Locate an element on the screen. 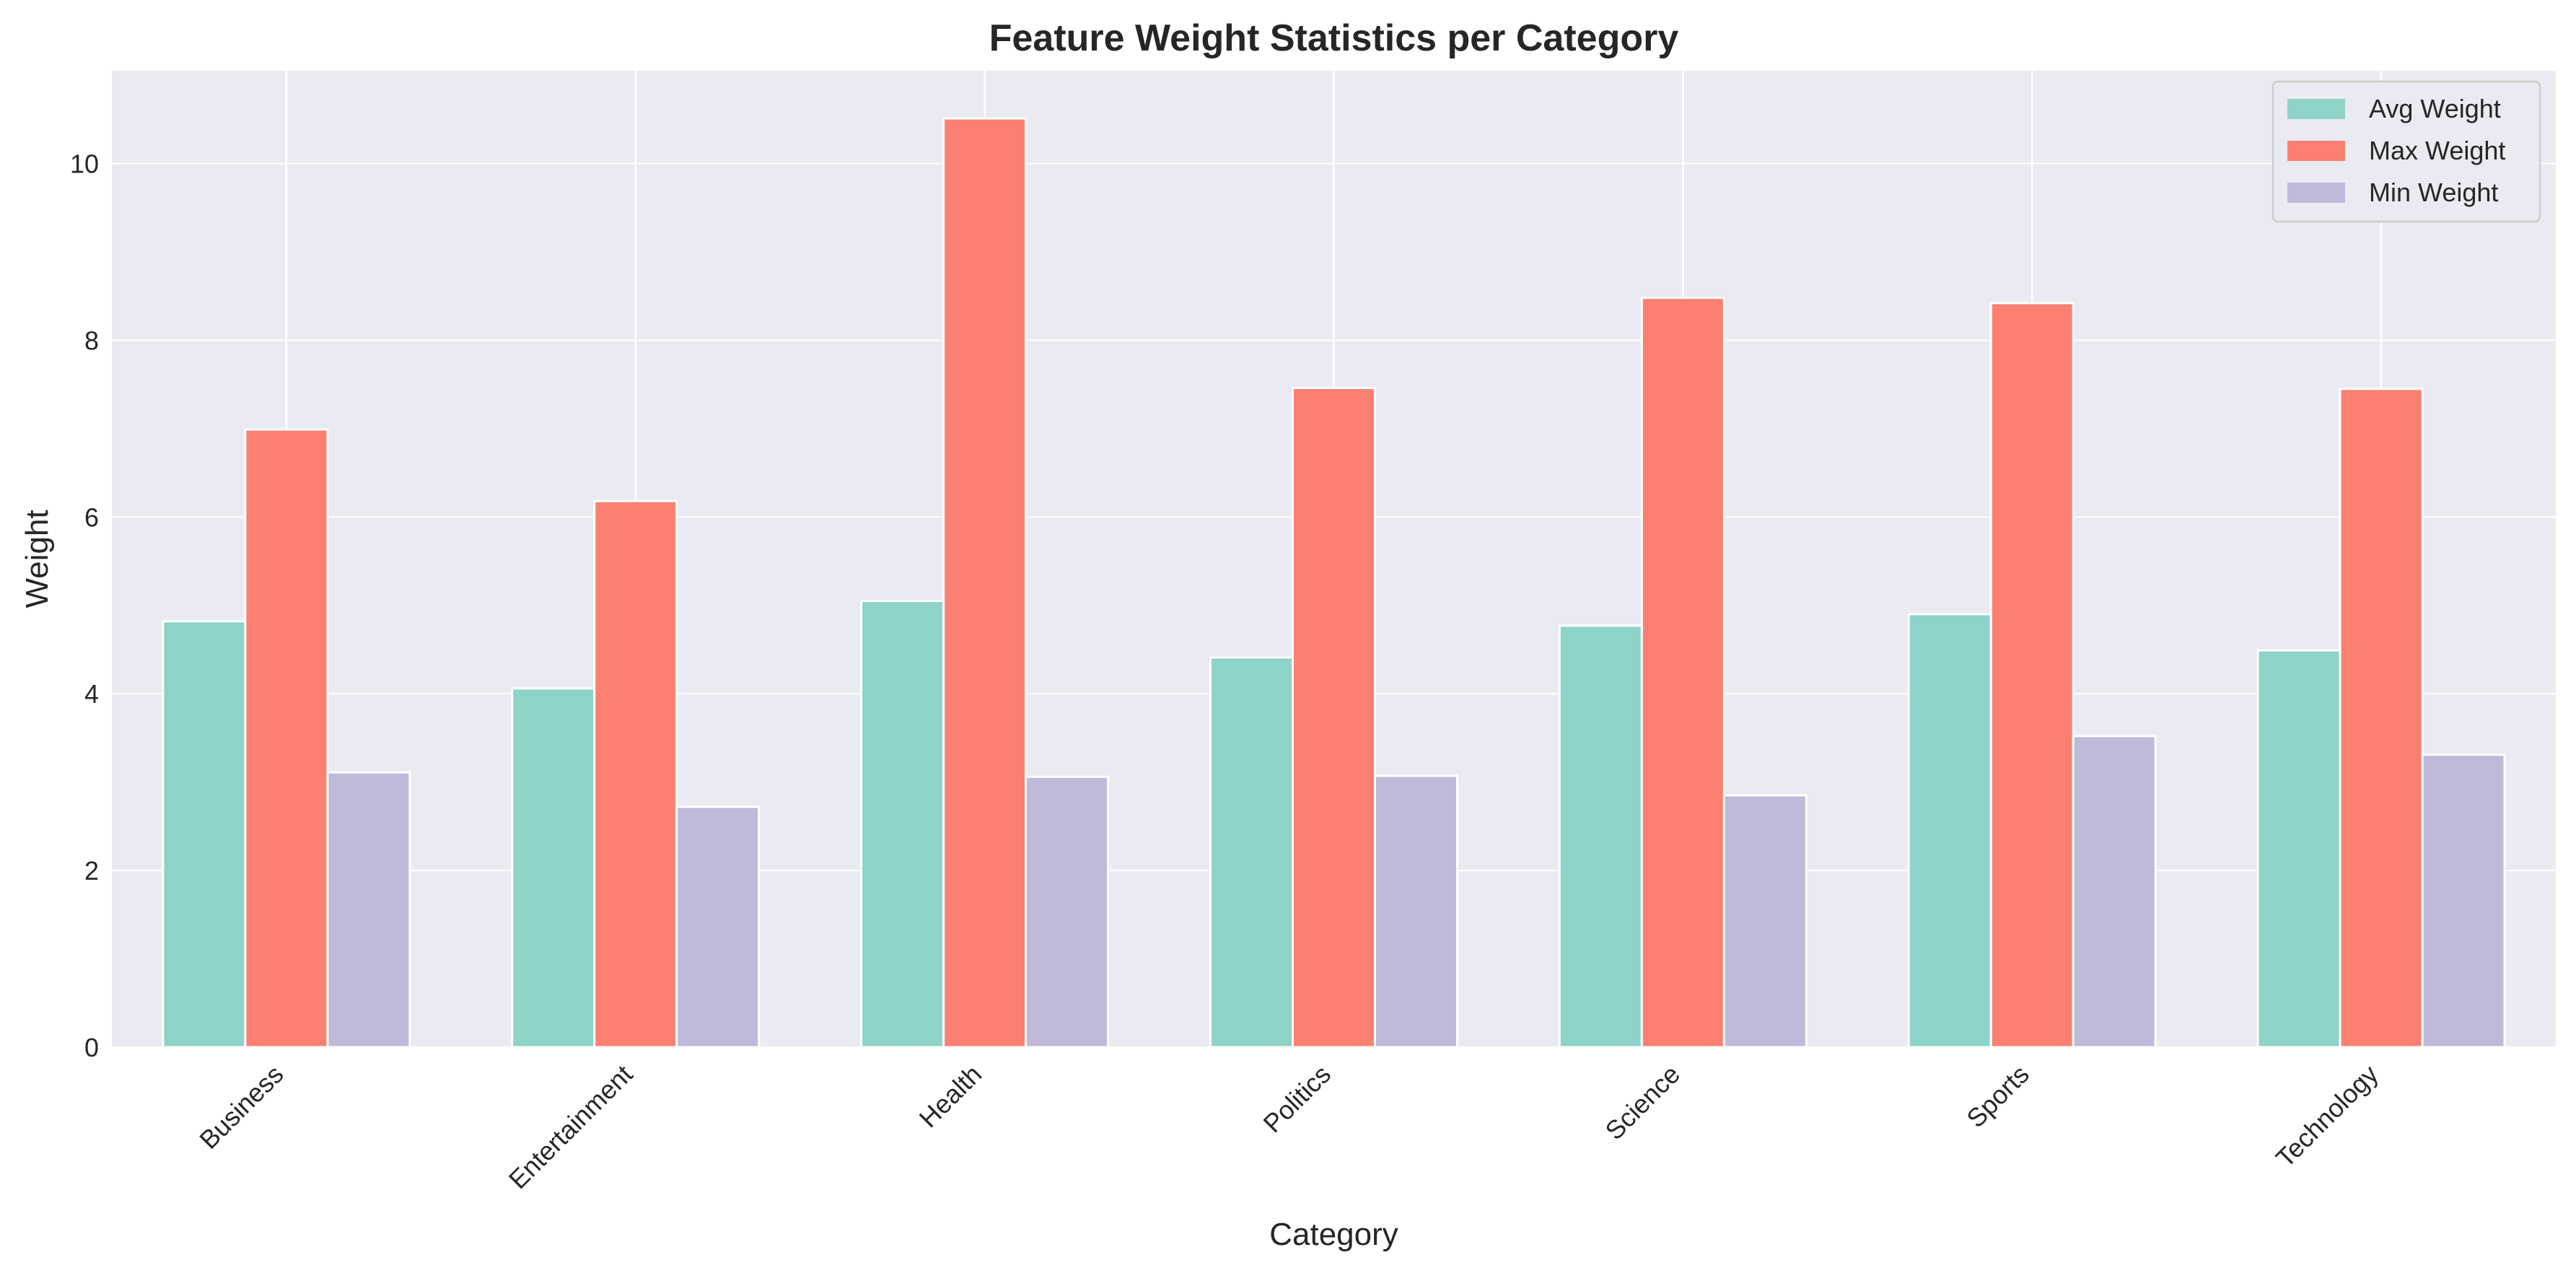  y-tick-label: 0 is located at coordinates (91, 1047).